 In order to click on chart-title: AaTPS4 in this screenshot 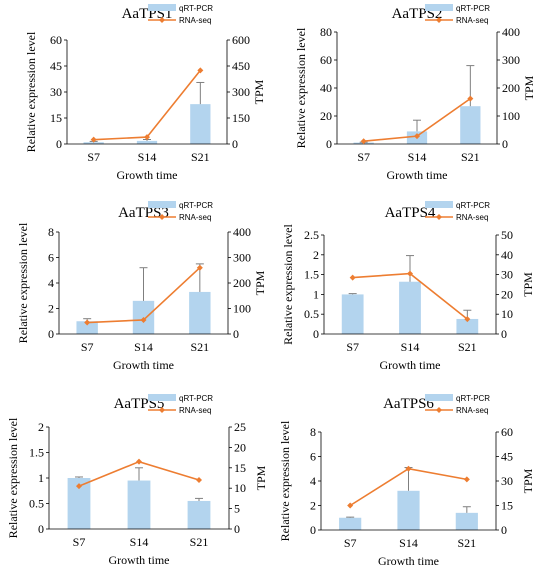, I will do `click(410, 213)`.